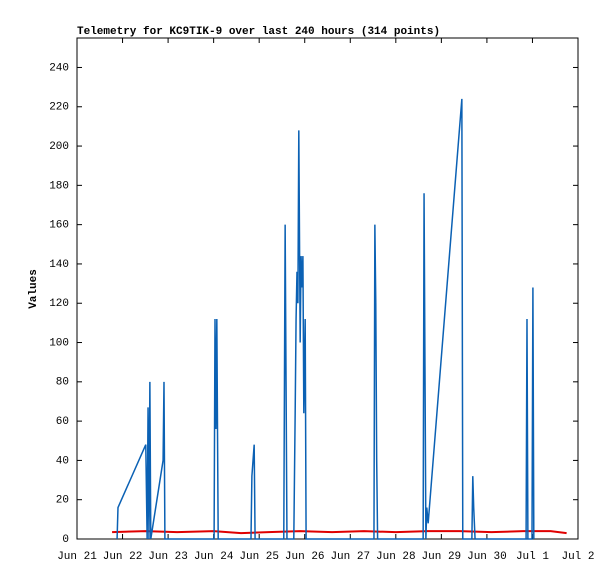 The height and width of the screenshot is (584, 615). I want to click on x-tick-label: Jun 21, so click(77, 557).